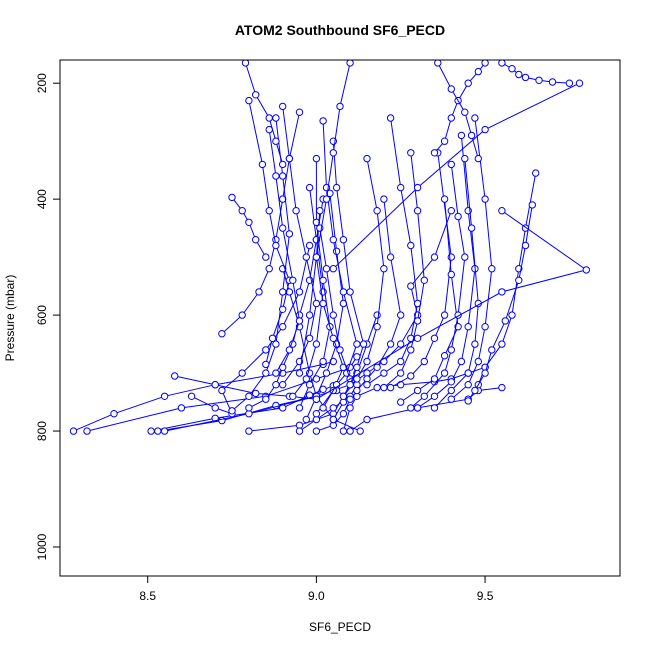 The width and height of the screenshot is (650, 650). What do you see at coordinates (340, 627) in the screenshot?
I see `x-axis-title: SF6_PECD` at bounding box center [340, 627].